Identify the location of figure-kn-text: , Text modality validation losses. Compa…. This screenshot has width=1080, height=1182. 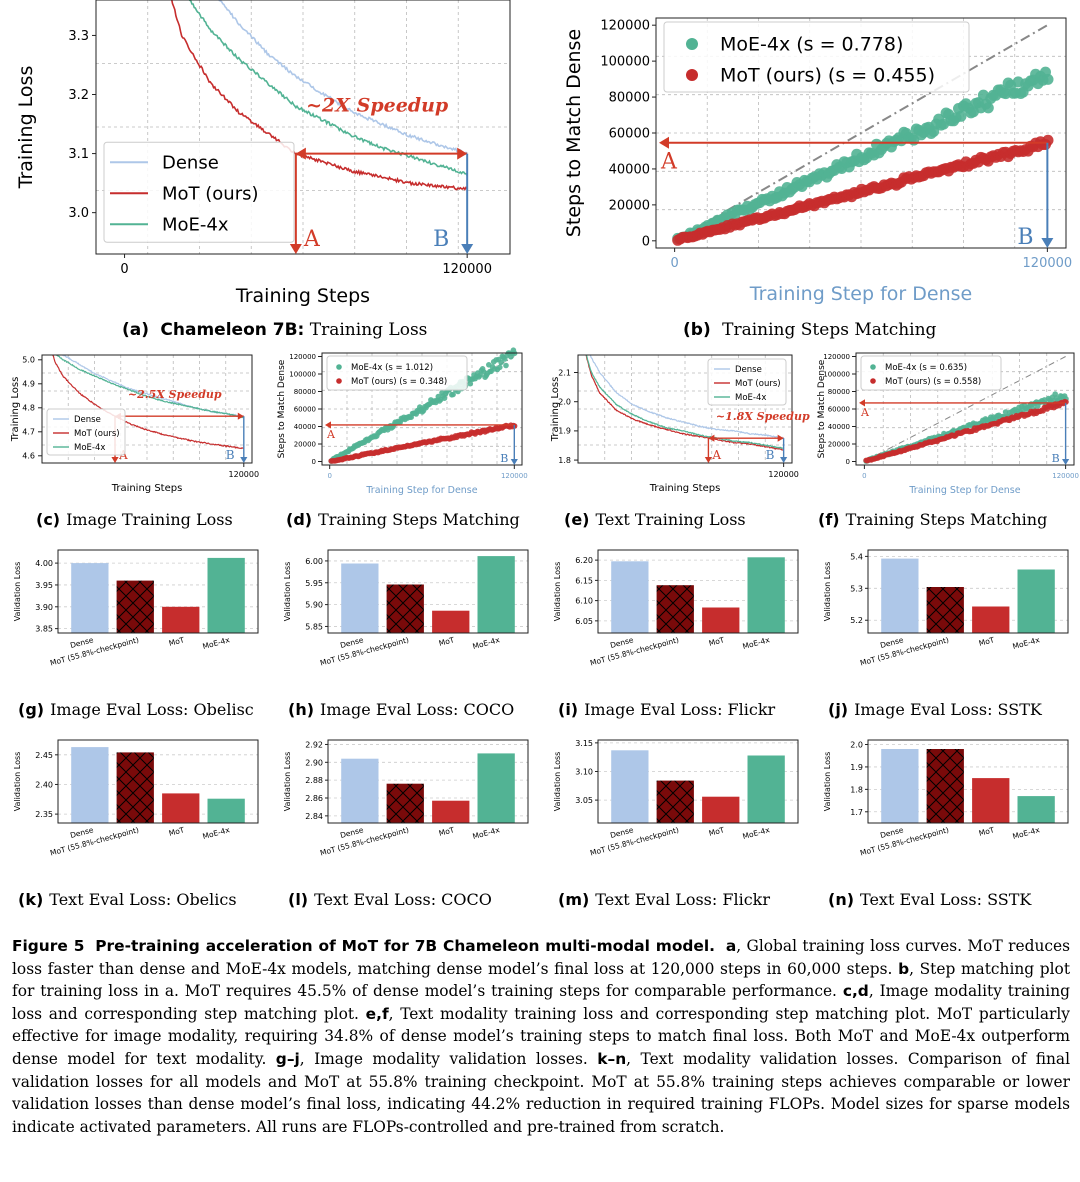
(541, 1092).